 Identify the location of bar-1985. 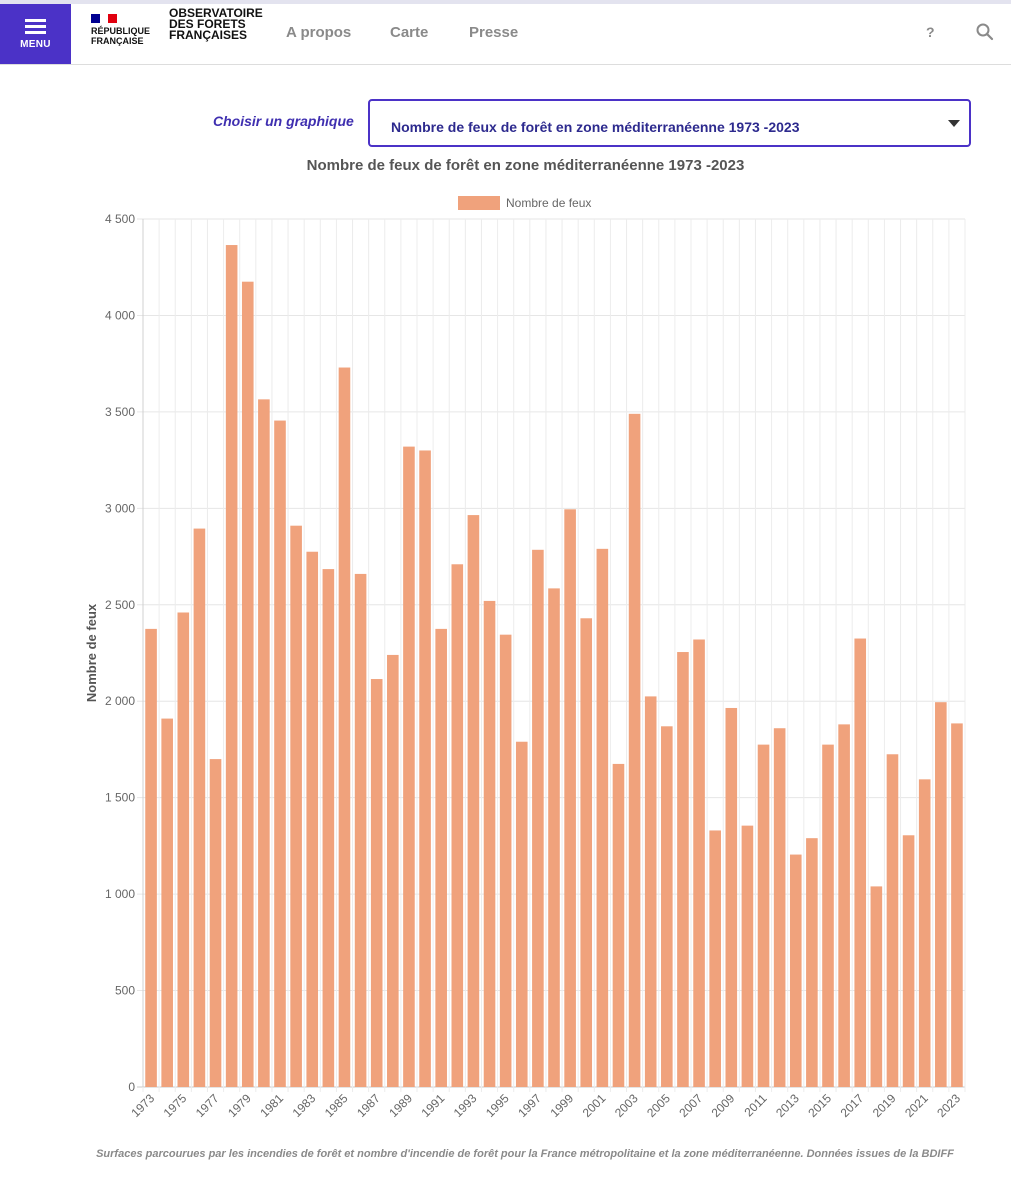
(344, 727).